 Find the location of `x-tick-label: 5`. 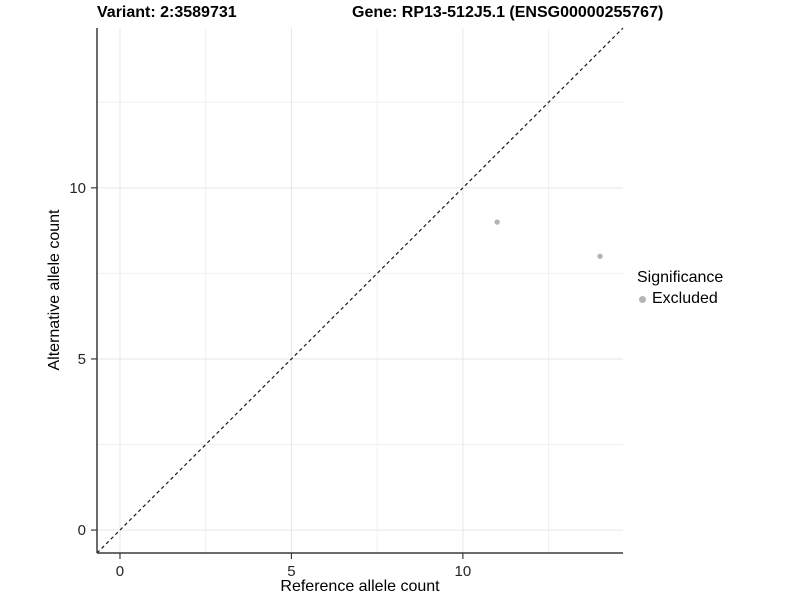

x-tick-label: 5 is located at coordinates (291, 571).